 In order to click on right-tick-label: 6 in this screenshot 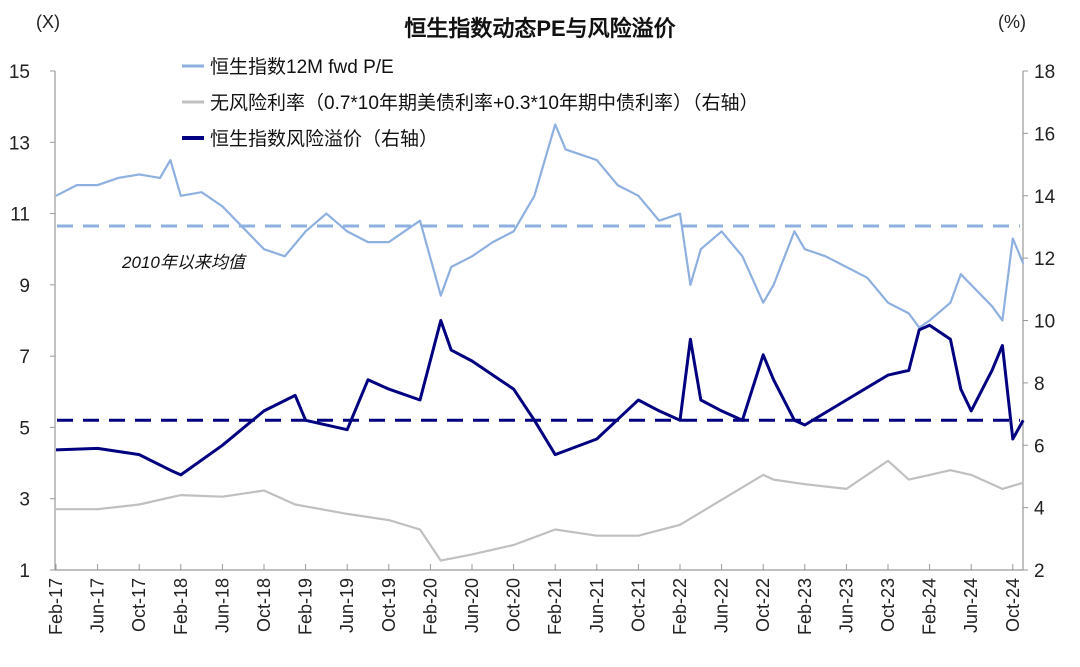, I will do `click(1039, 446)`.